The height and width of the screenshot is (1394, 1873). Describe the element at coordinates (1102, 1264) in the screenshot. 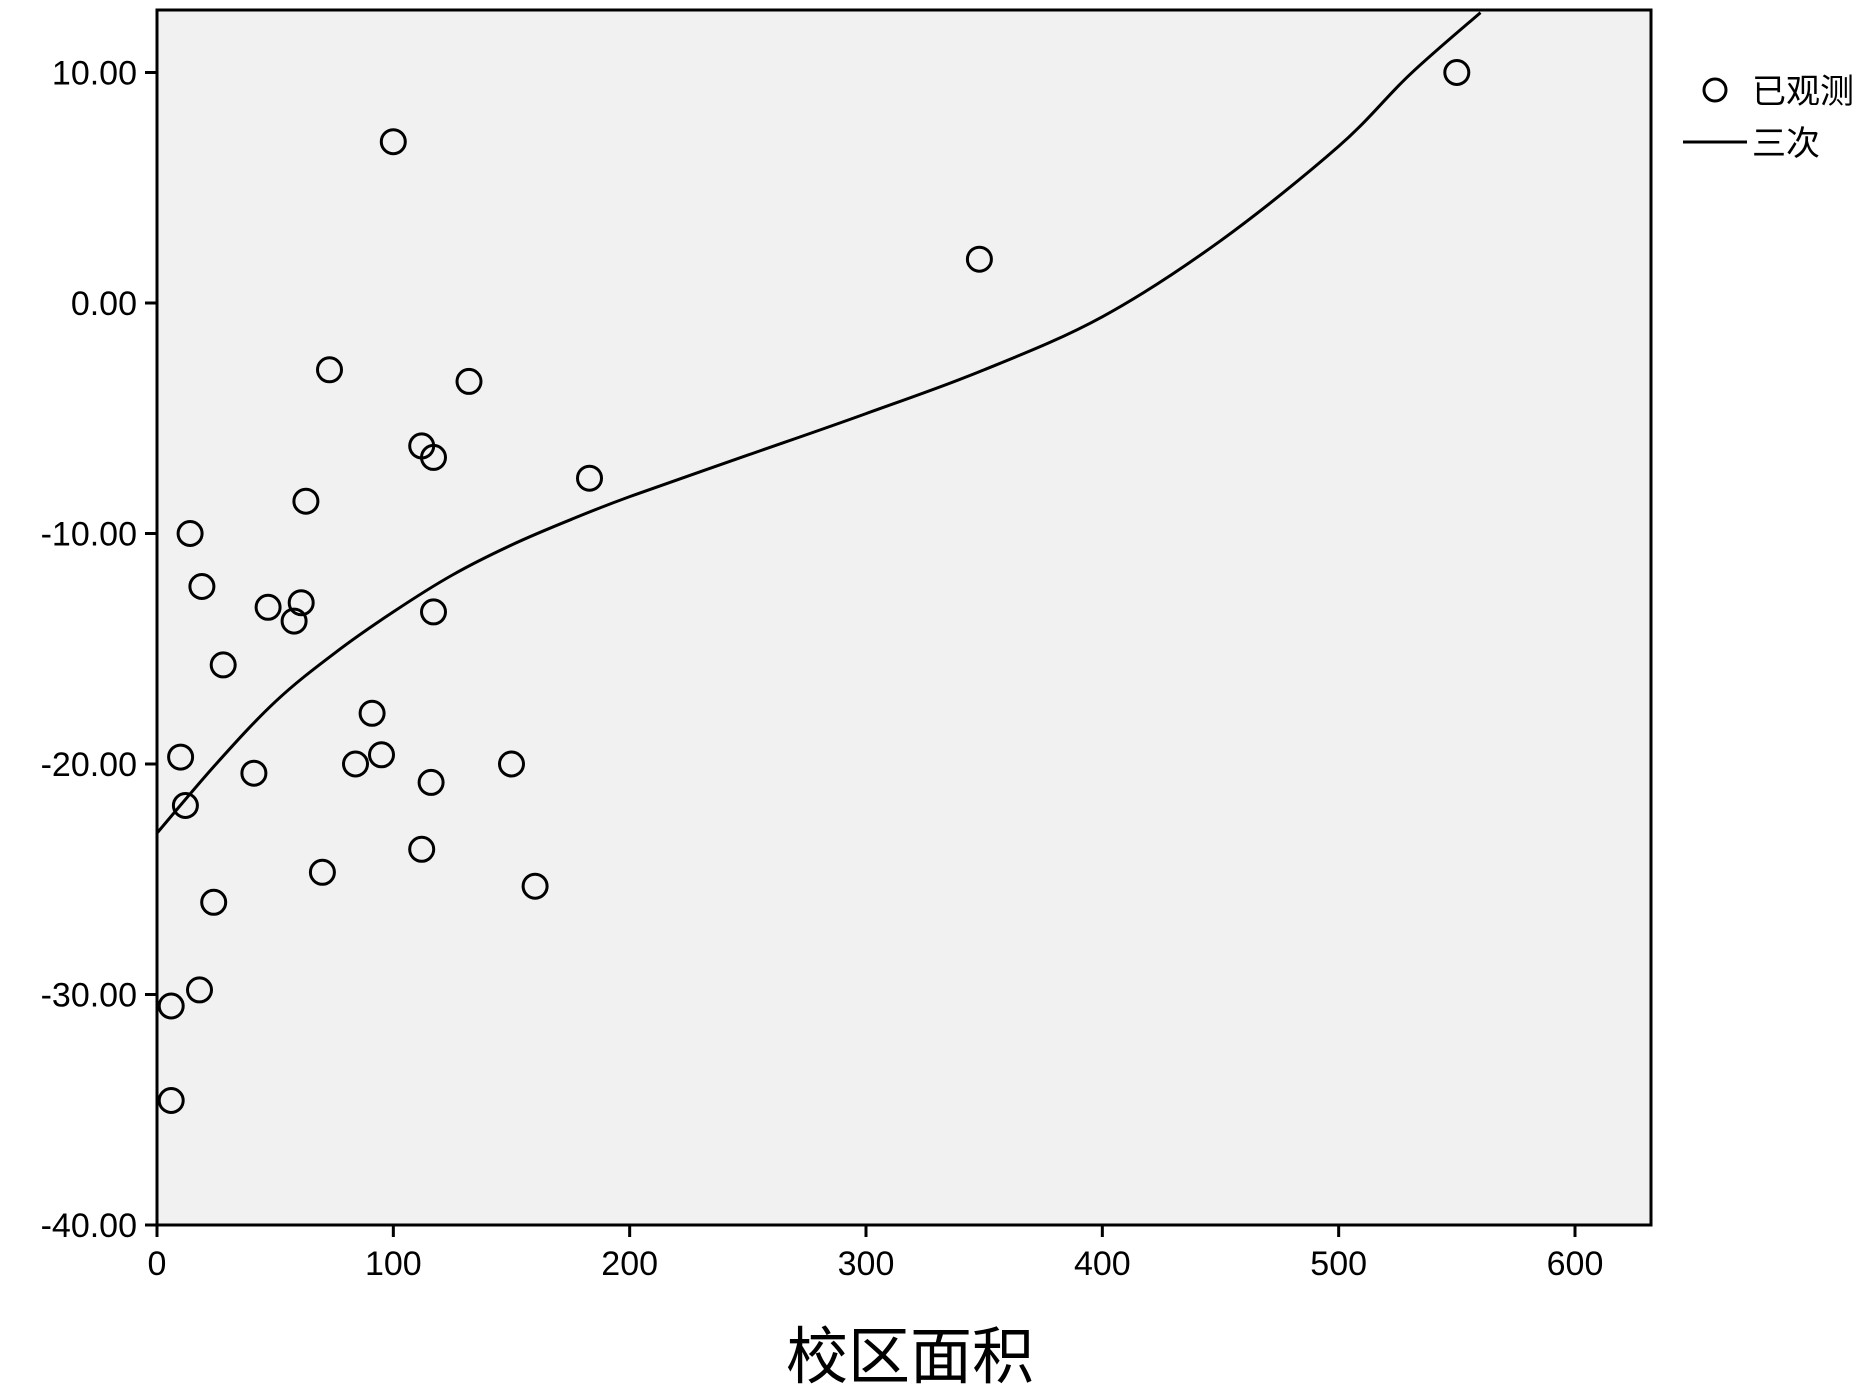

I see `x-tick-label: 400` at that location.